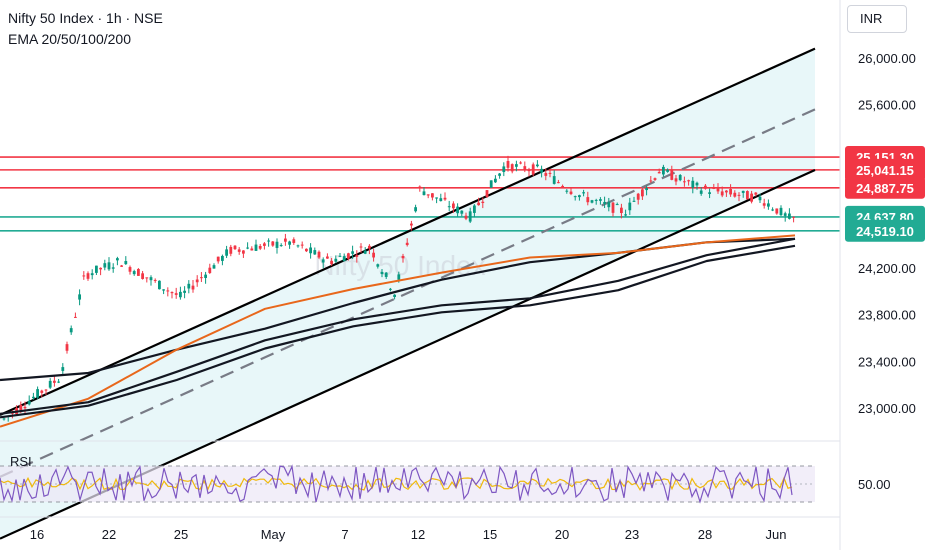  I want to click on price-label-2: 25,041.15, so click(885, 170).